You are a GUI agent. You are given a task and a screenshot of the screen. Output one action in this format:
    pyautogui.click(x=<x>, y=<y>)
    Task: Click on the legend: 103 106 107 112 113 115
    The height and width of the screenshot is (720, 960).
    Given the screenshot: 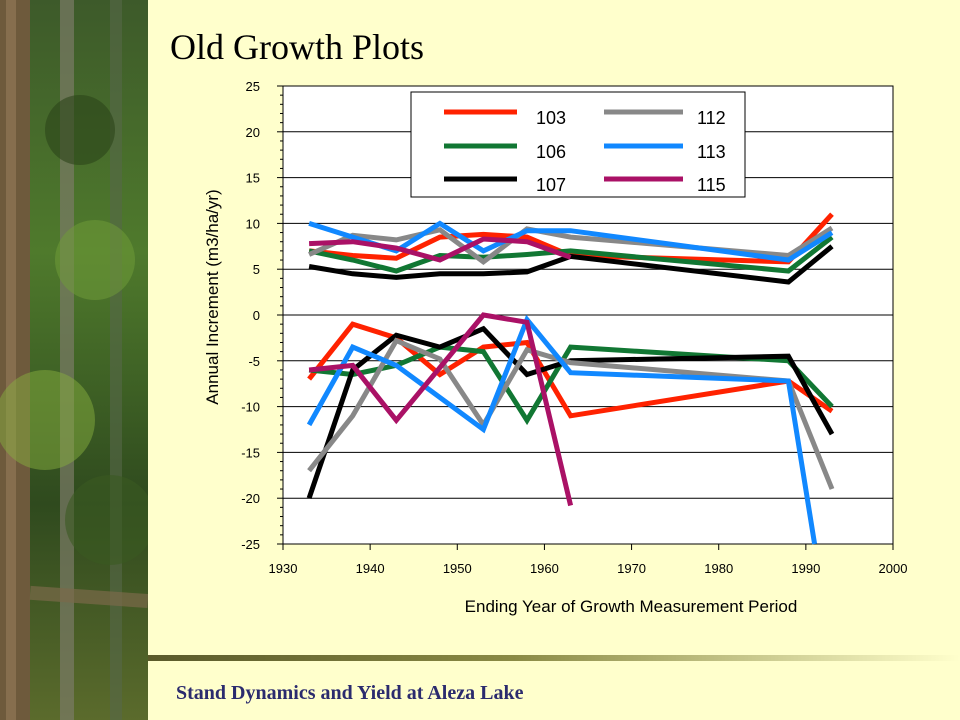 What is the action you would take?
    pyautogui.click(x=578, y=144)
    